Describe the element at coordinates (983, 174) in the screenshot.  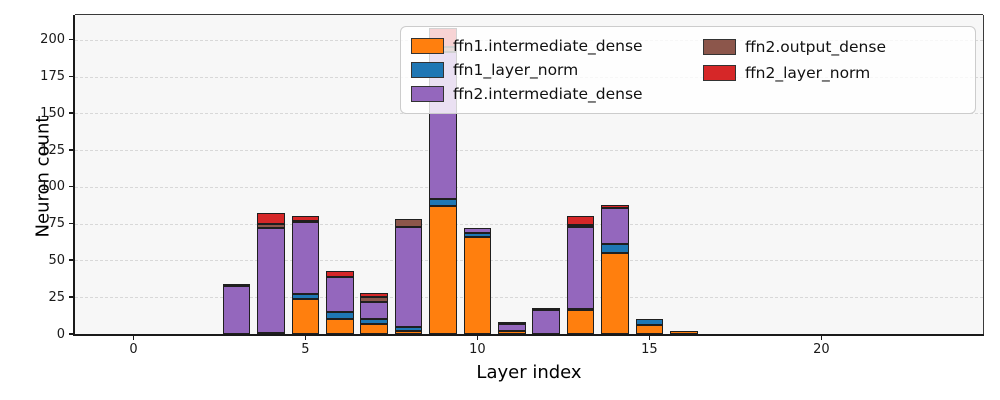
I see `axis-spine-right` at that location.